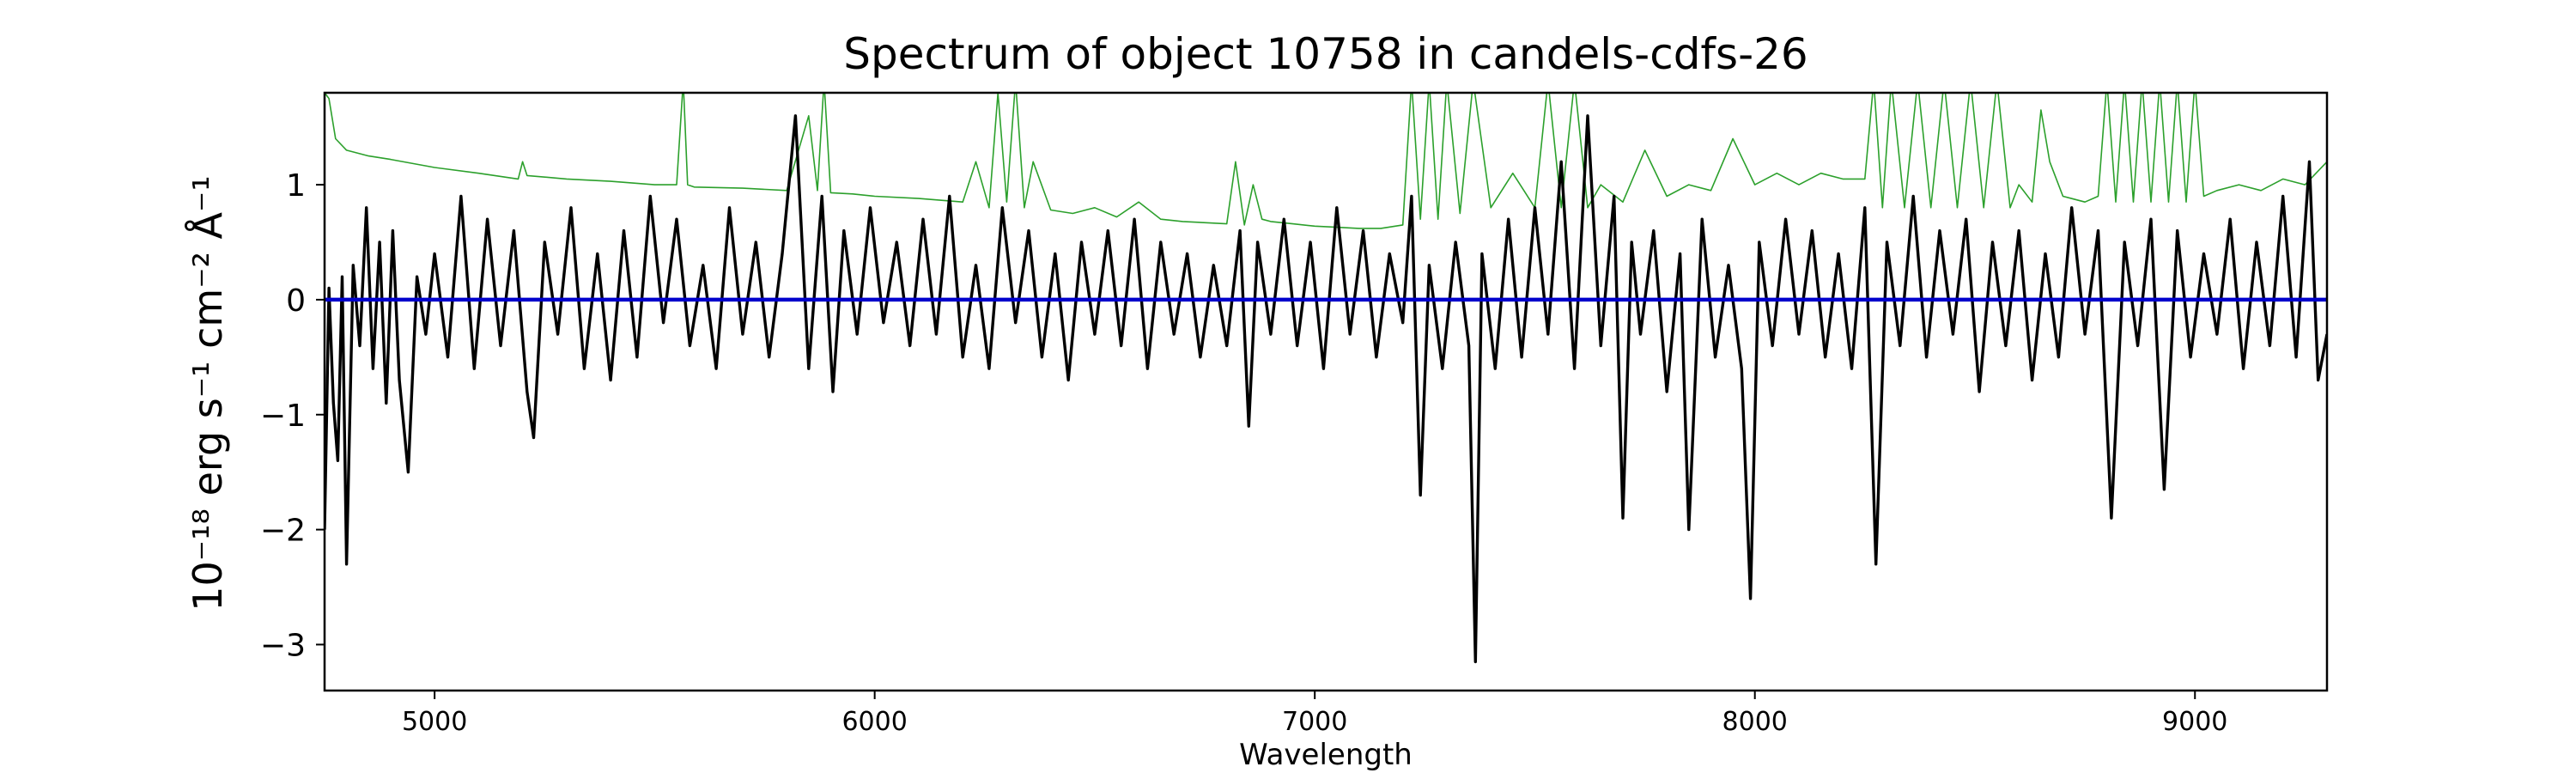  What do you see at coordinates (434, 722) in the screenshot?
I see `x-tick-label: 5000` at bounding box center [434, 722].